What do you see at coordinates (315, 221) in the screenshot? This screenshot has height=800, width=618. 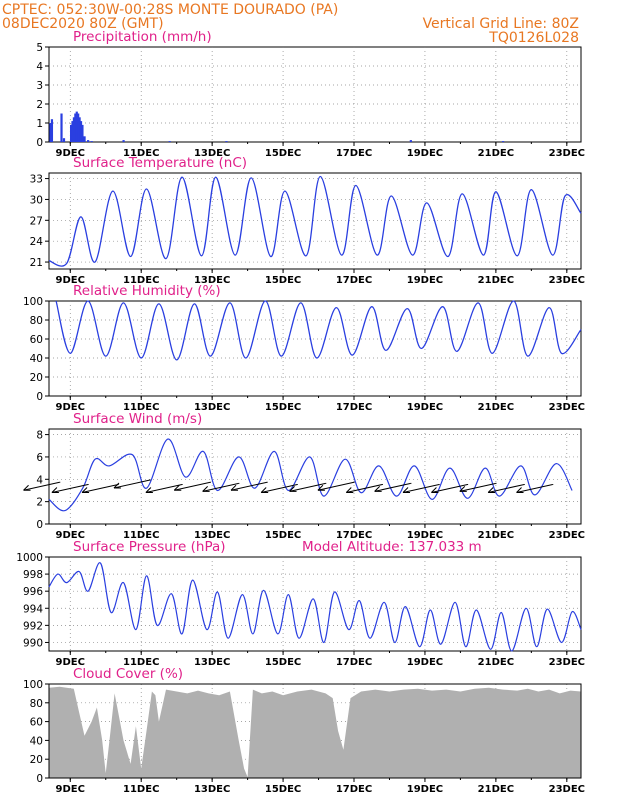 I see `temp-line` at bounding box center [315, 221].